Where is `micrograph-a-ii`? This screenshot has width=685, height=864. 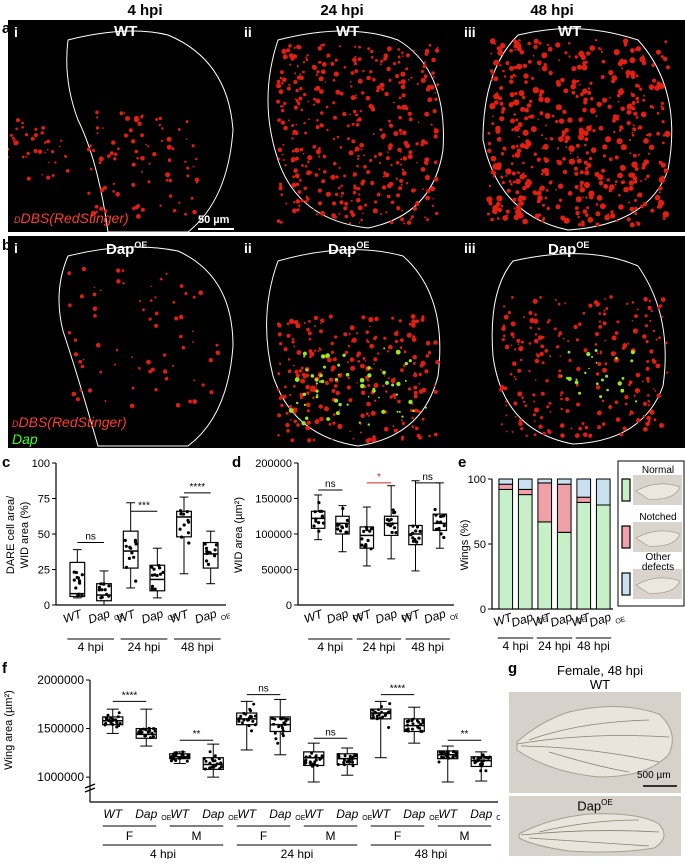
micrograph-a-ii is located at coordinates (355, 129).